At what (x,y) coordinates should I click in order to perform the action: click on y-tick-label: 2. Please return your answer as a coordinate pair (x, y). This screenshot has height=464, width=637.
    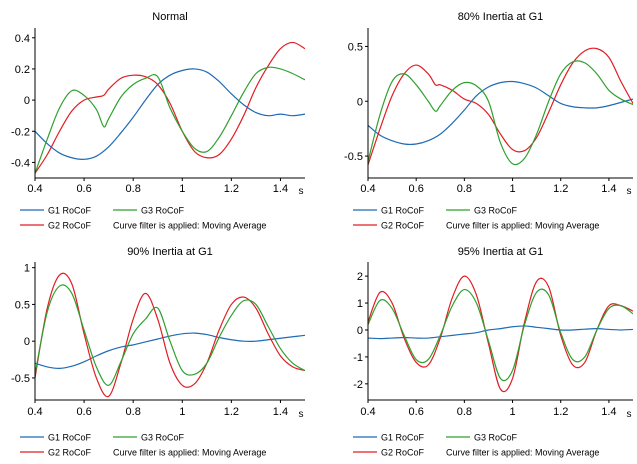
    Looking at the image, I should click on (360, 277).